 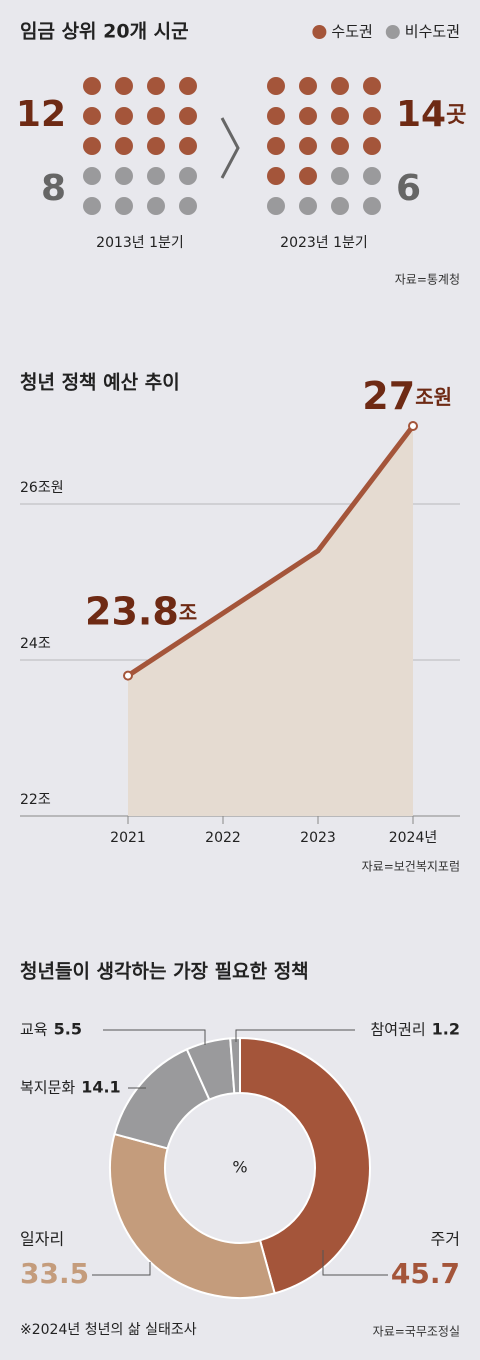 I want to click on chart-title: 청년 정책 예산 추이, so click(x=100, y=383).